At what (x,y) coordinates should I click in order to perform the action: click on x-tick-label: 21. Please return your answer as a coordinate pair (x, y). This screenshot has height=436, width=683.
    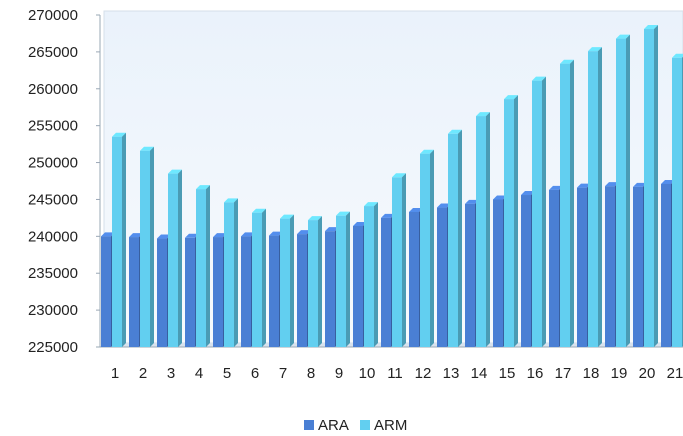
    Looking at the image, I should click on (675, 373).